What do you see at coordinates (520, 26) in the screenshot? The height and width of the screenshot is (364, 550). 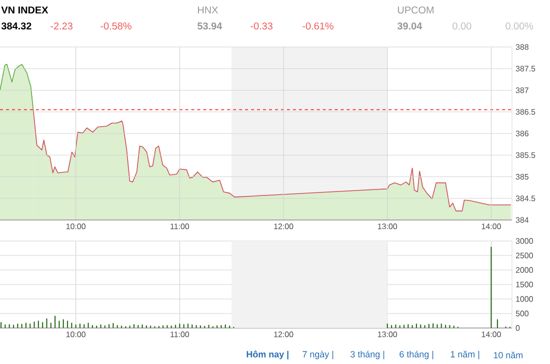 I see `text: 0.00%` at bounding box center [520, 26].